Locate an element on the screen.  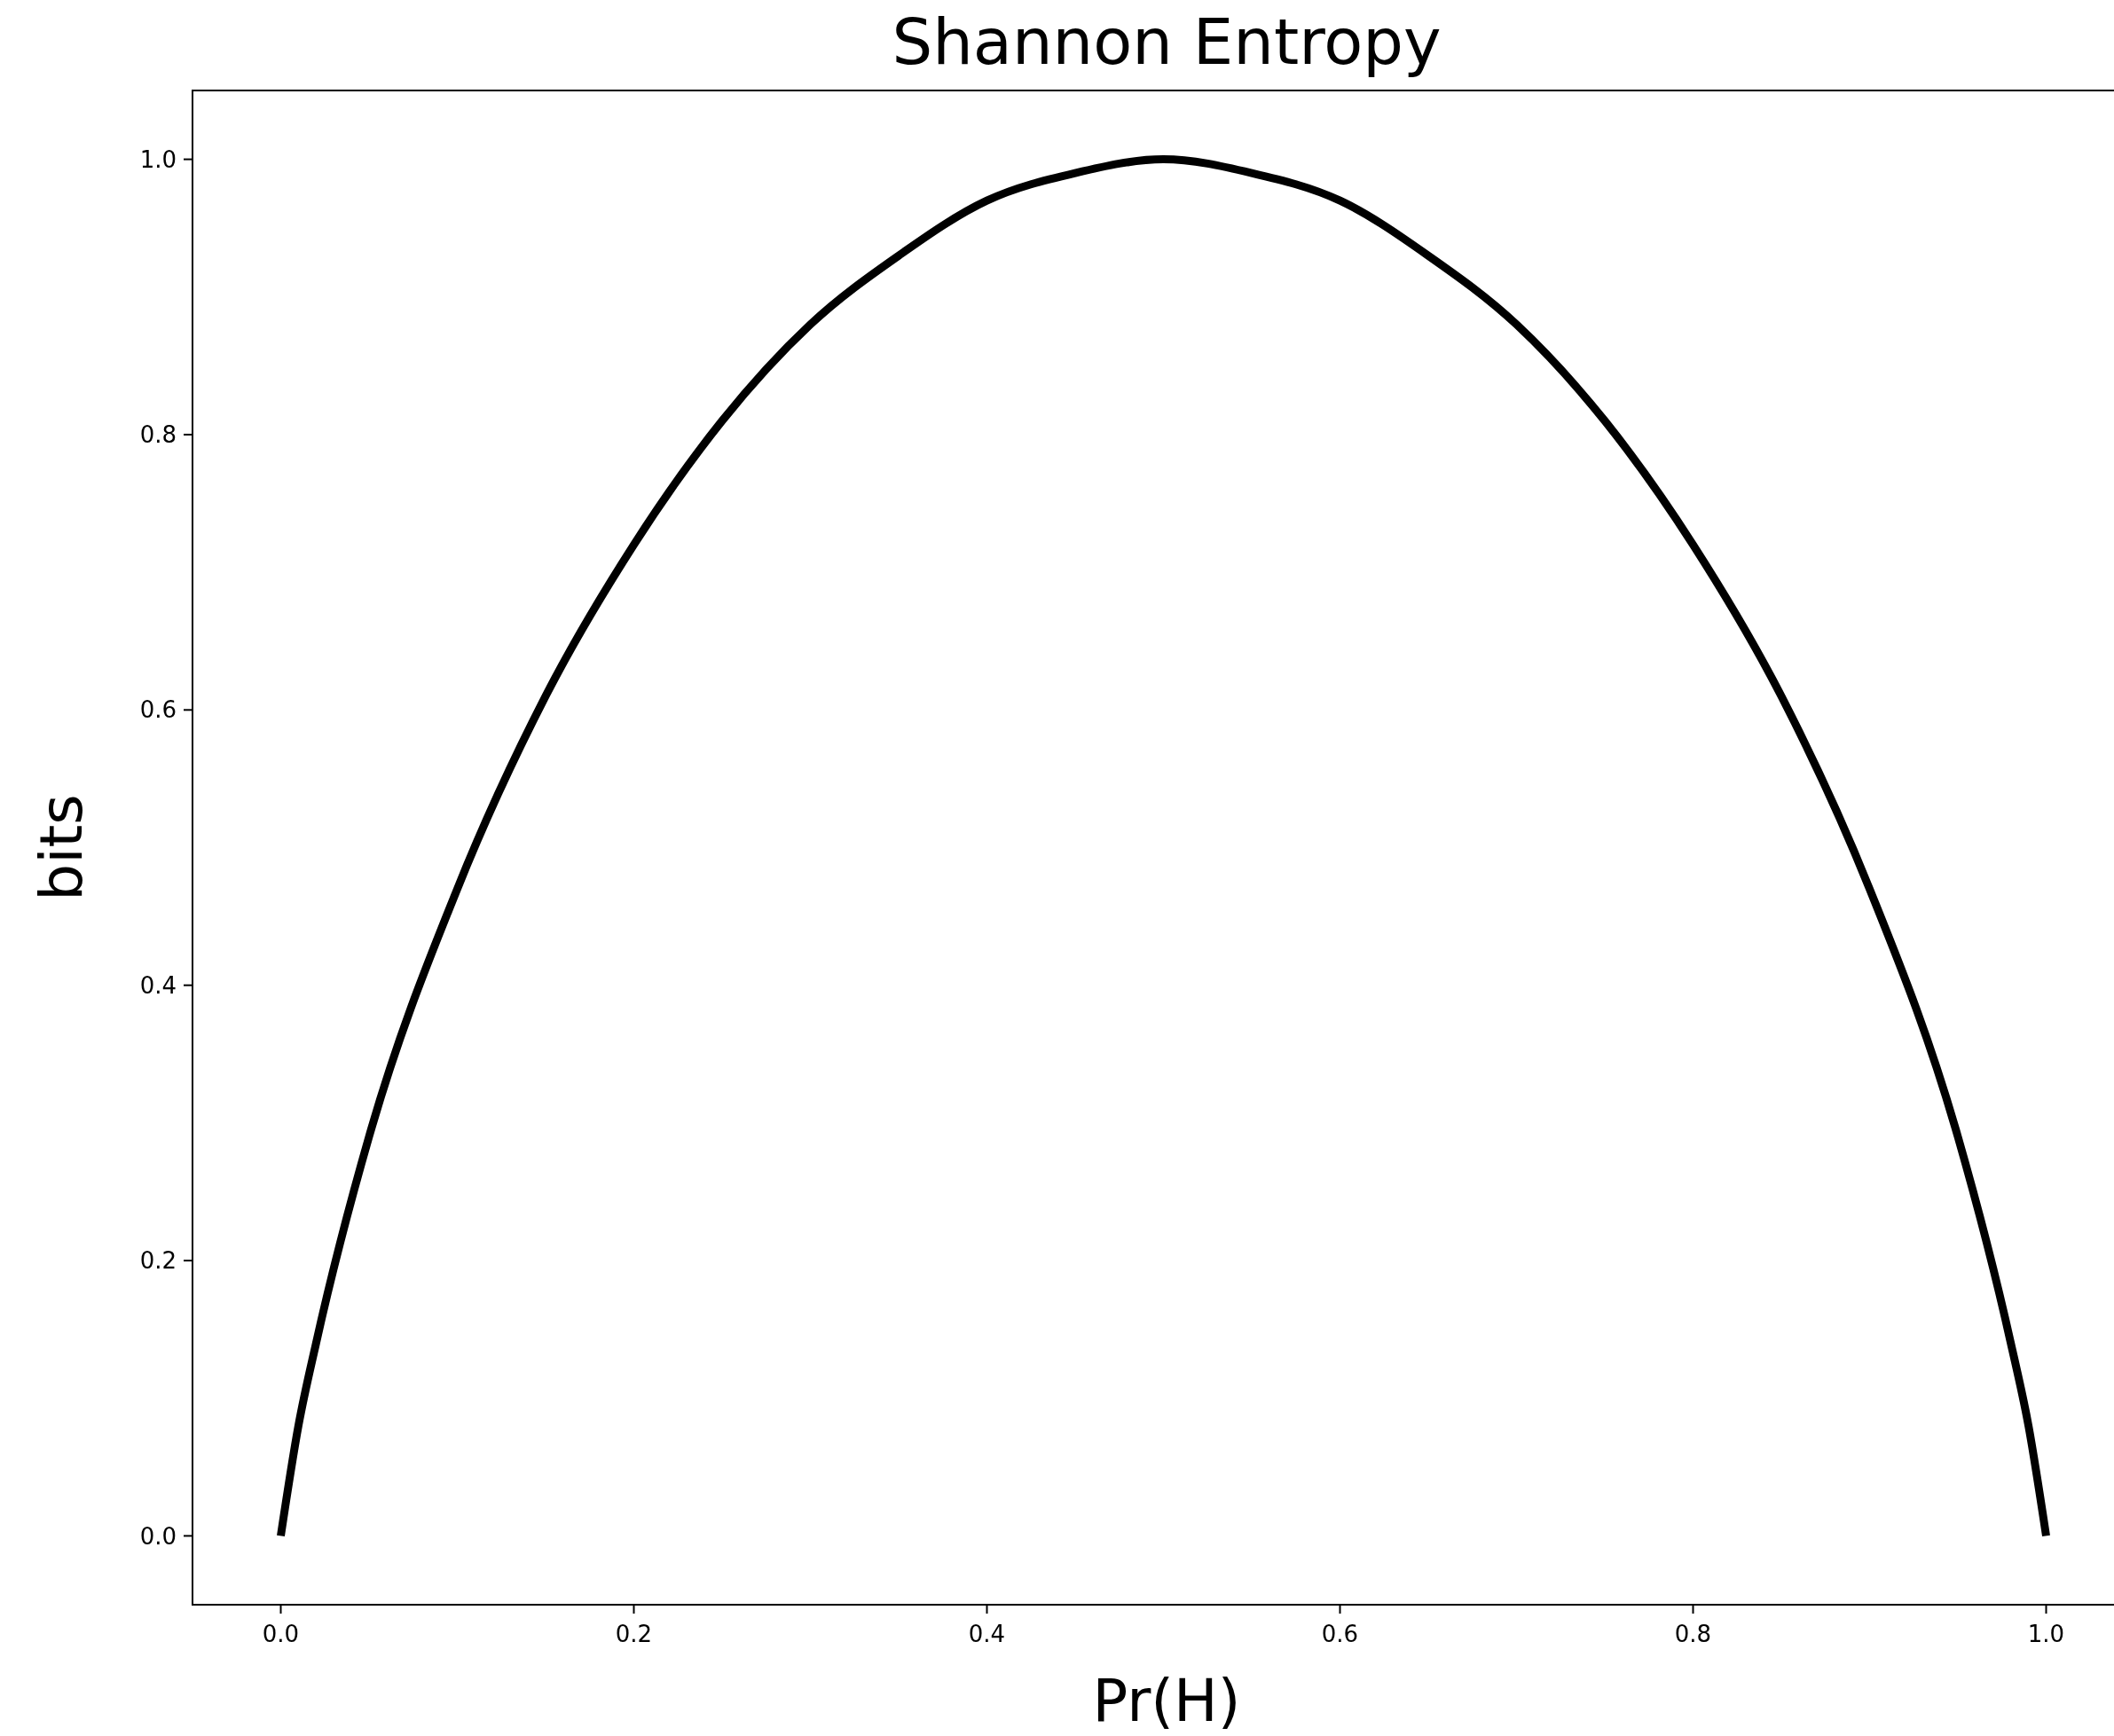
y-axis-title: bits is located at coordinates (62, 847).